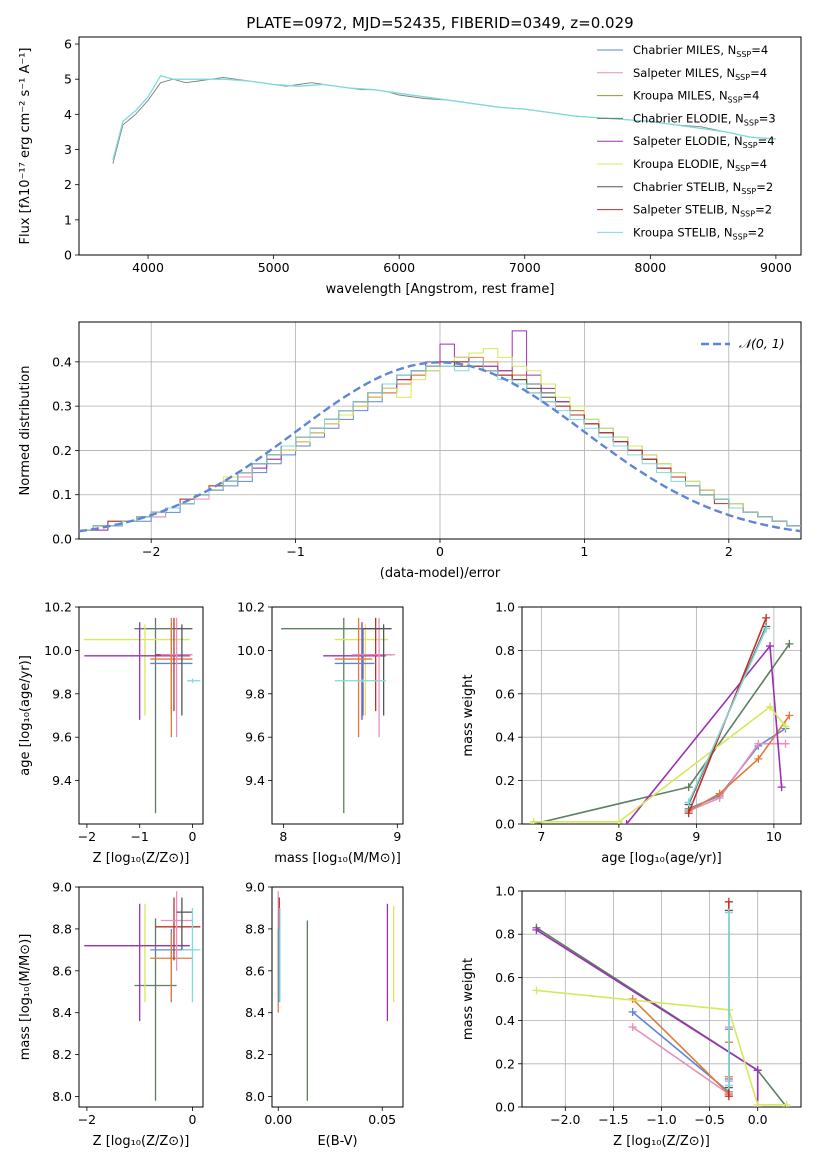 This screenshot has width=819, height=1170. What do you see at coordinates (702, 211) in the screenshot?
I see `legend-label: Salpeter STELIB, NSSP=2` at bounding box center [702, 211].